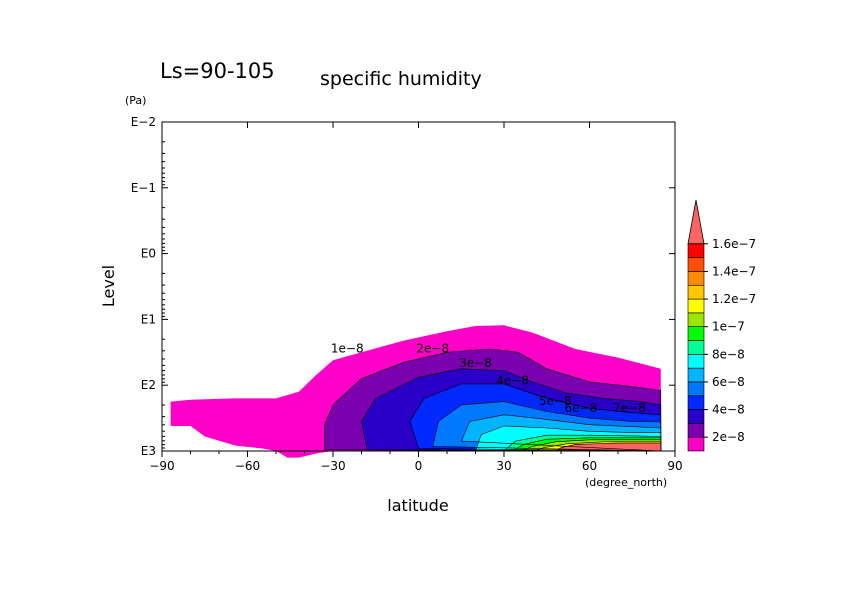 Image resolution: width=842 pixels, height=595 pixels. What do you see at coordinates (728, 437) in the screenshot?
I see `colorbar-label: 2e−8` at bounding box center [728, 437].